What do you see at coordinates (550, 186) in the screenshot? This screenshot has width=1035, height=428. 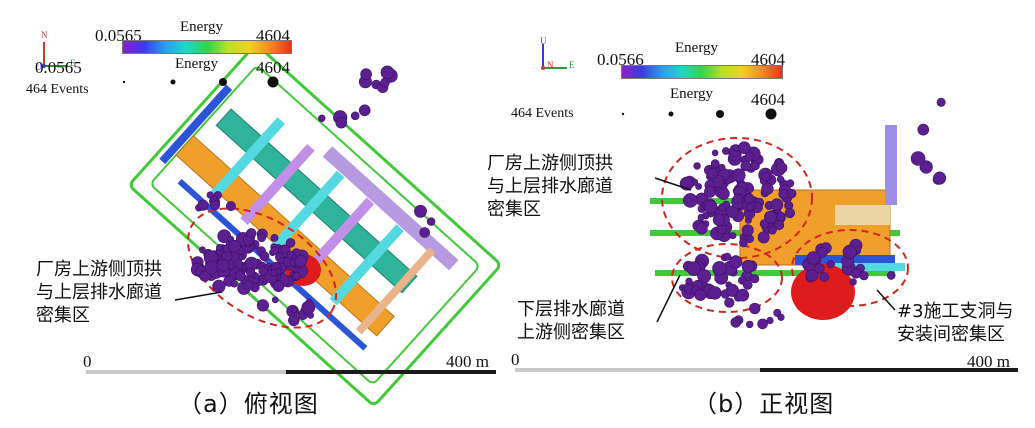 I see `annotation-dense-arch: 厂房上游侧顶拱 与上层排水廊道 密集区` at bounding box center [550, 186].